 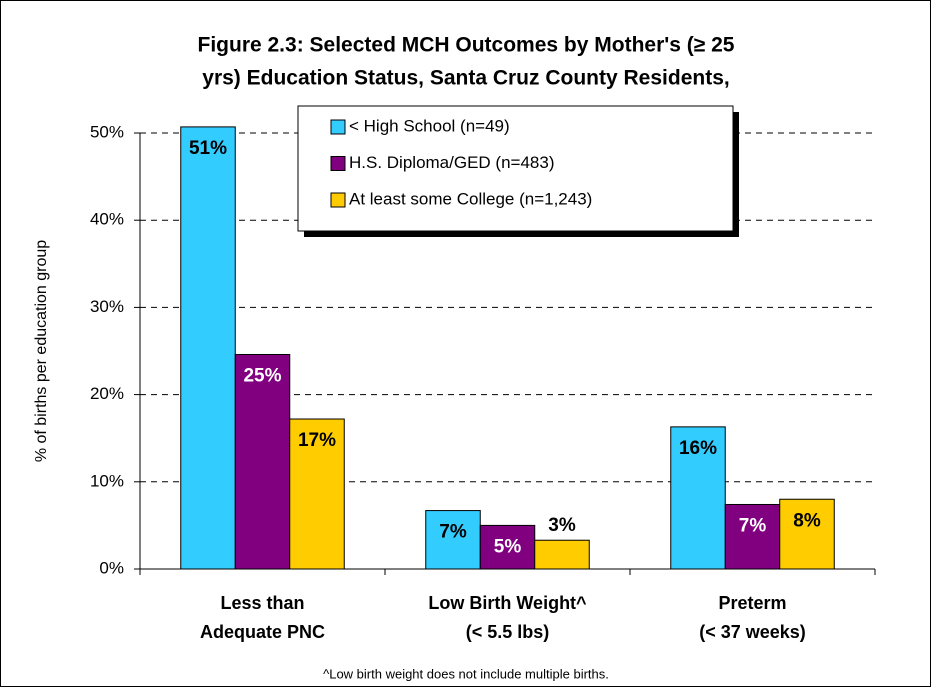 What do you see at coordinates (752, 632) in the screenshot?
I see `x-tick-label: (< 37 weeks)` at bounding box center [752, 632].